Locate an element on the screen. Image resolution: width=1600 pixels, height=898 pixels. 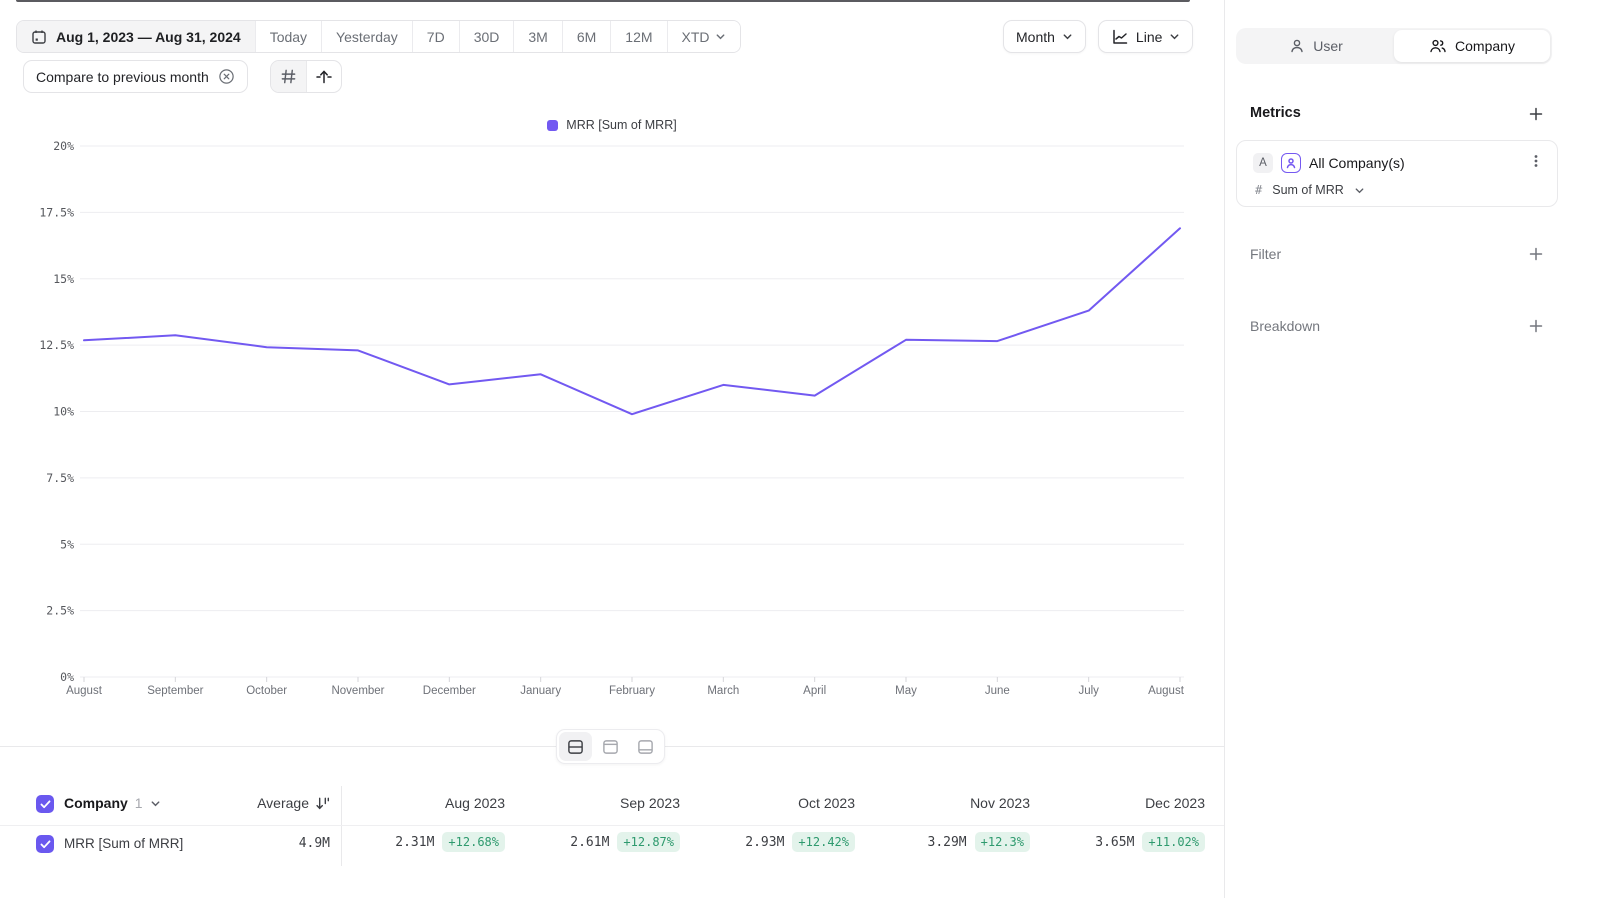
y-axis-tick-label: 10% is located at coordinates (63, 412).